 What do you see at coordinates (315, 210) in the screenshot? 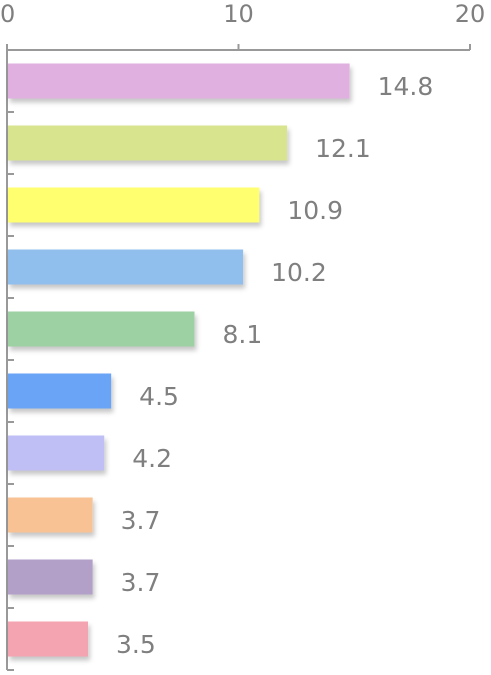
I see `data-label-3: 10.9` at bounding box center [315, 210].